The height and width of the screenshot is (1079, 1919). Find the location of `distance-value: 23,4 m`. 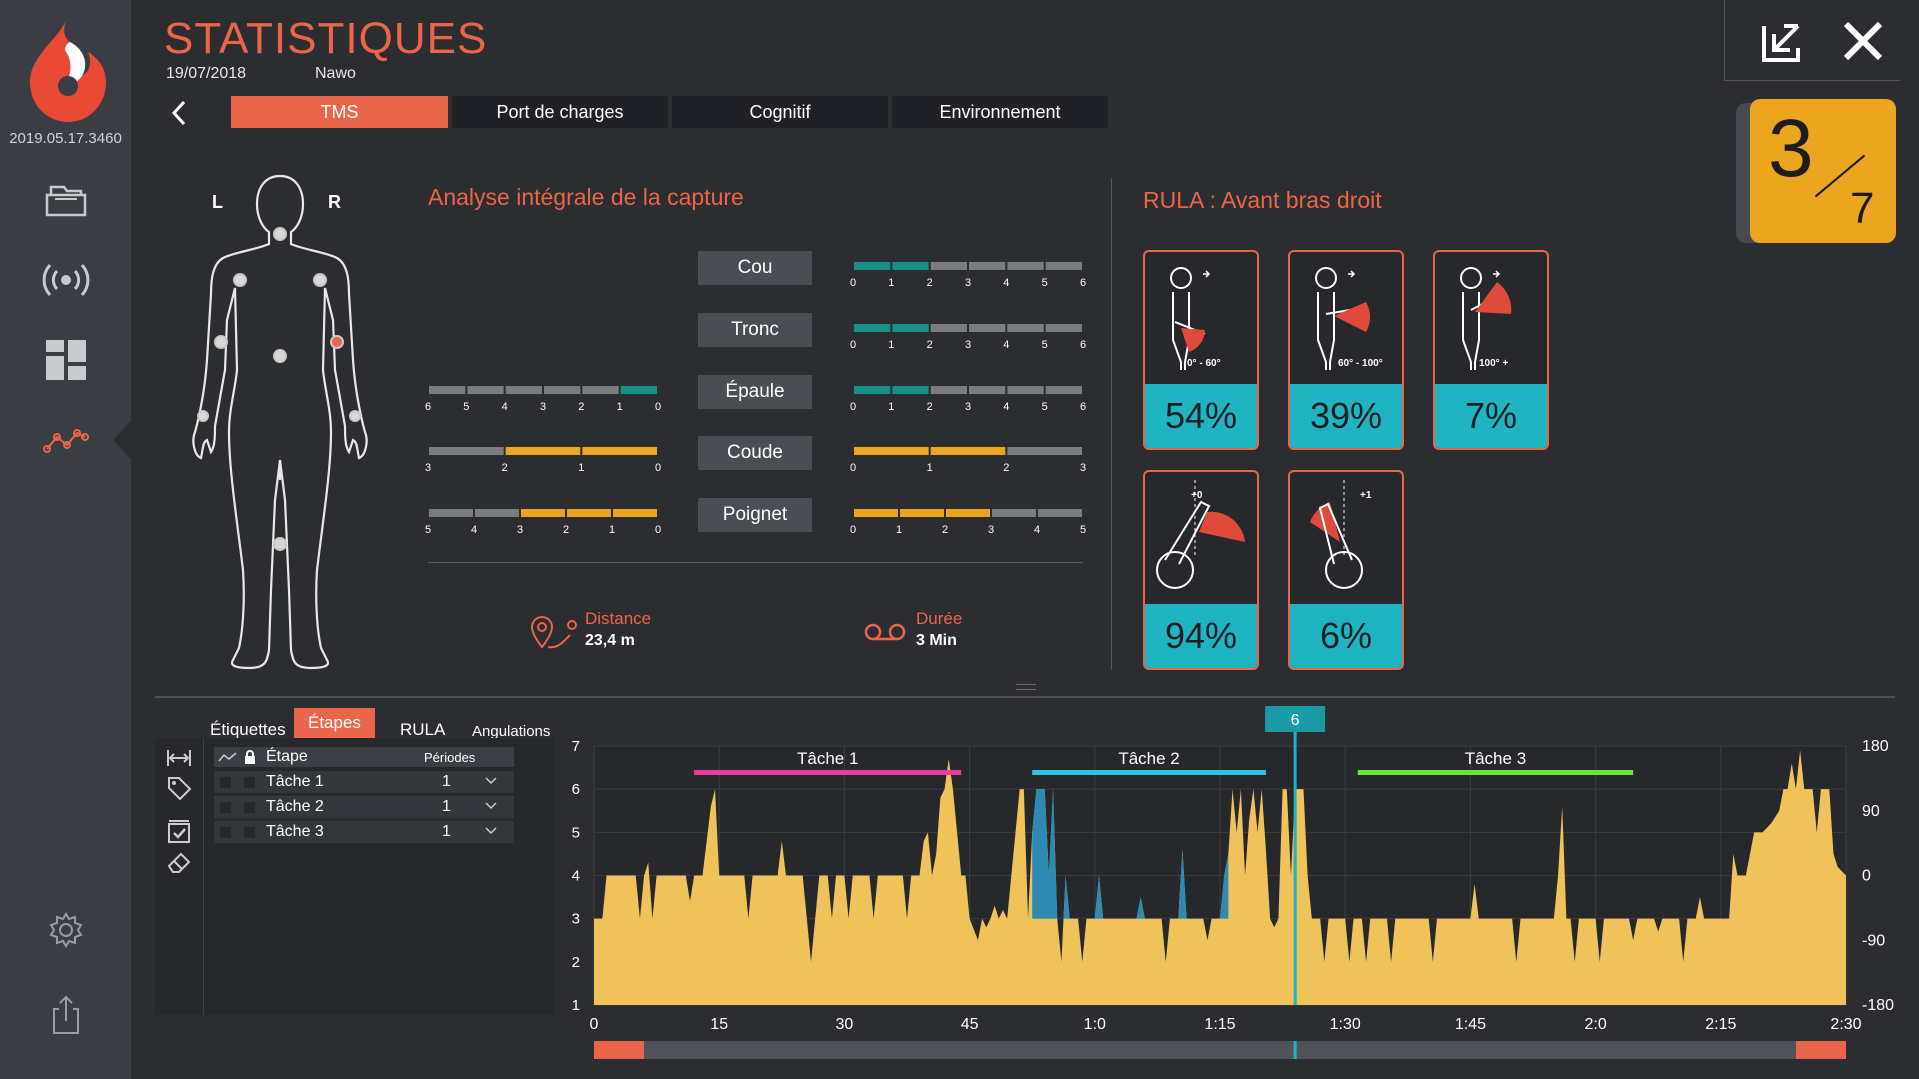

distance-value: 23,4 m is located at coordinates (610, 640).